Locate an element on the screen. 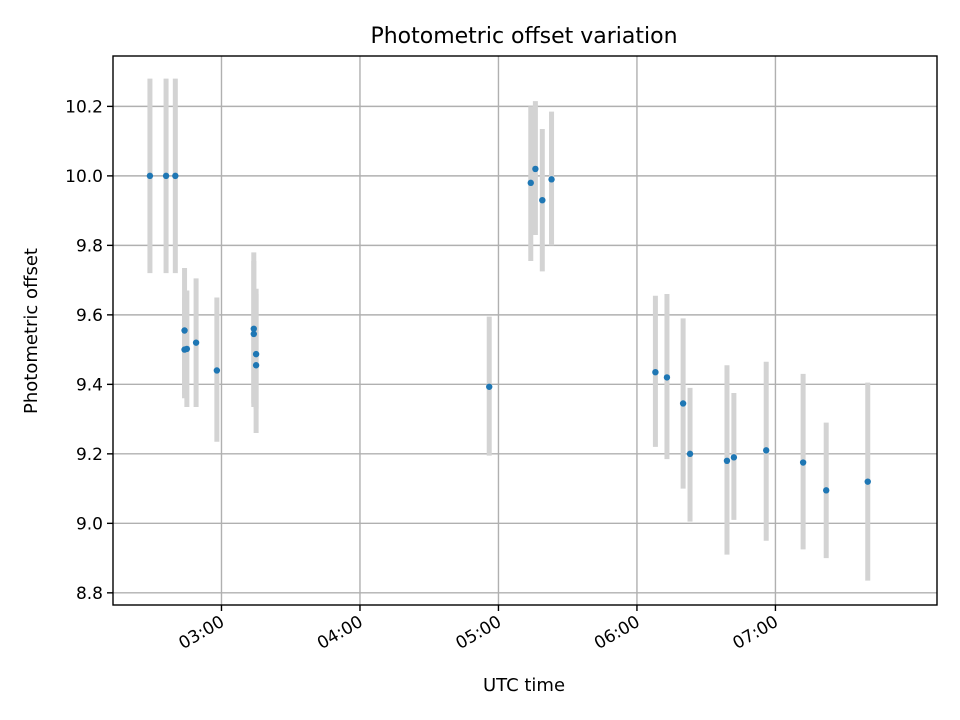 This screenshot has height=720, width=960. y-axis-ticks: 8.8 9.0 9.2 9.4 9.6 9.8 10.0 10.2 is located at coordinates (89, 350).